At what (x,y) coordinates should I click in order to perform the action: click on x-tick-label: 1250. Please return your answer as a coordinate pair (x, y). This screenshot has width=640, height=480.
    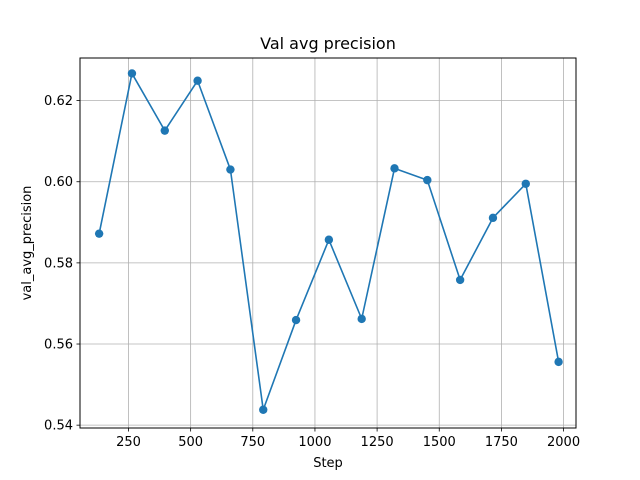
    Looking at the image, I should click on (377, 442).